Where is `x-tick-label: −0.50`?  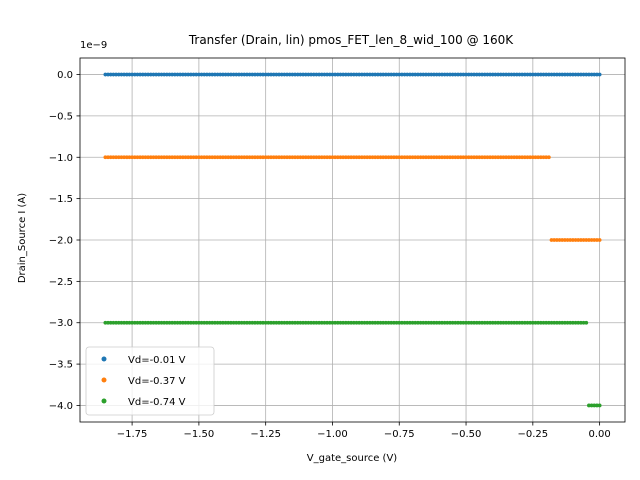 x-tick-label: −0.50 is located at coordinates (466, 434).